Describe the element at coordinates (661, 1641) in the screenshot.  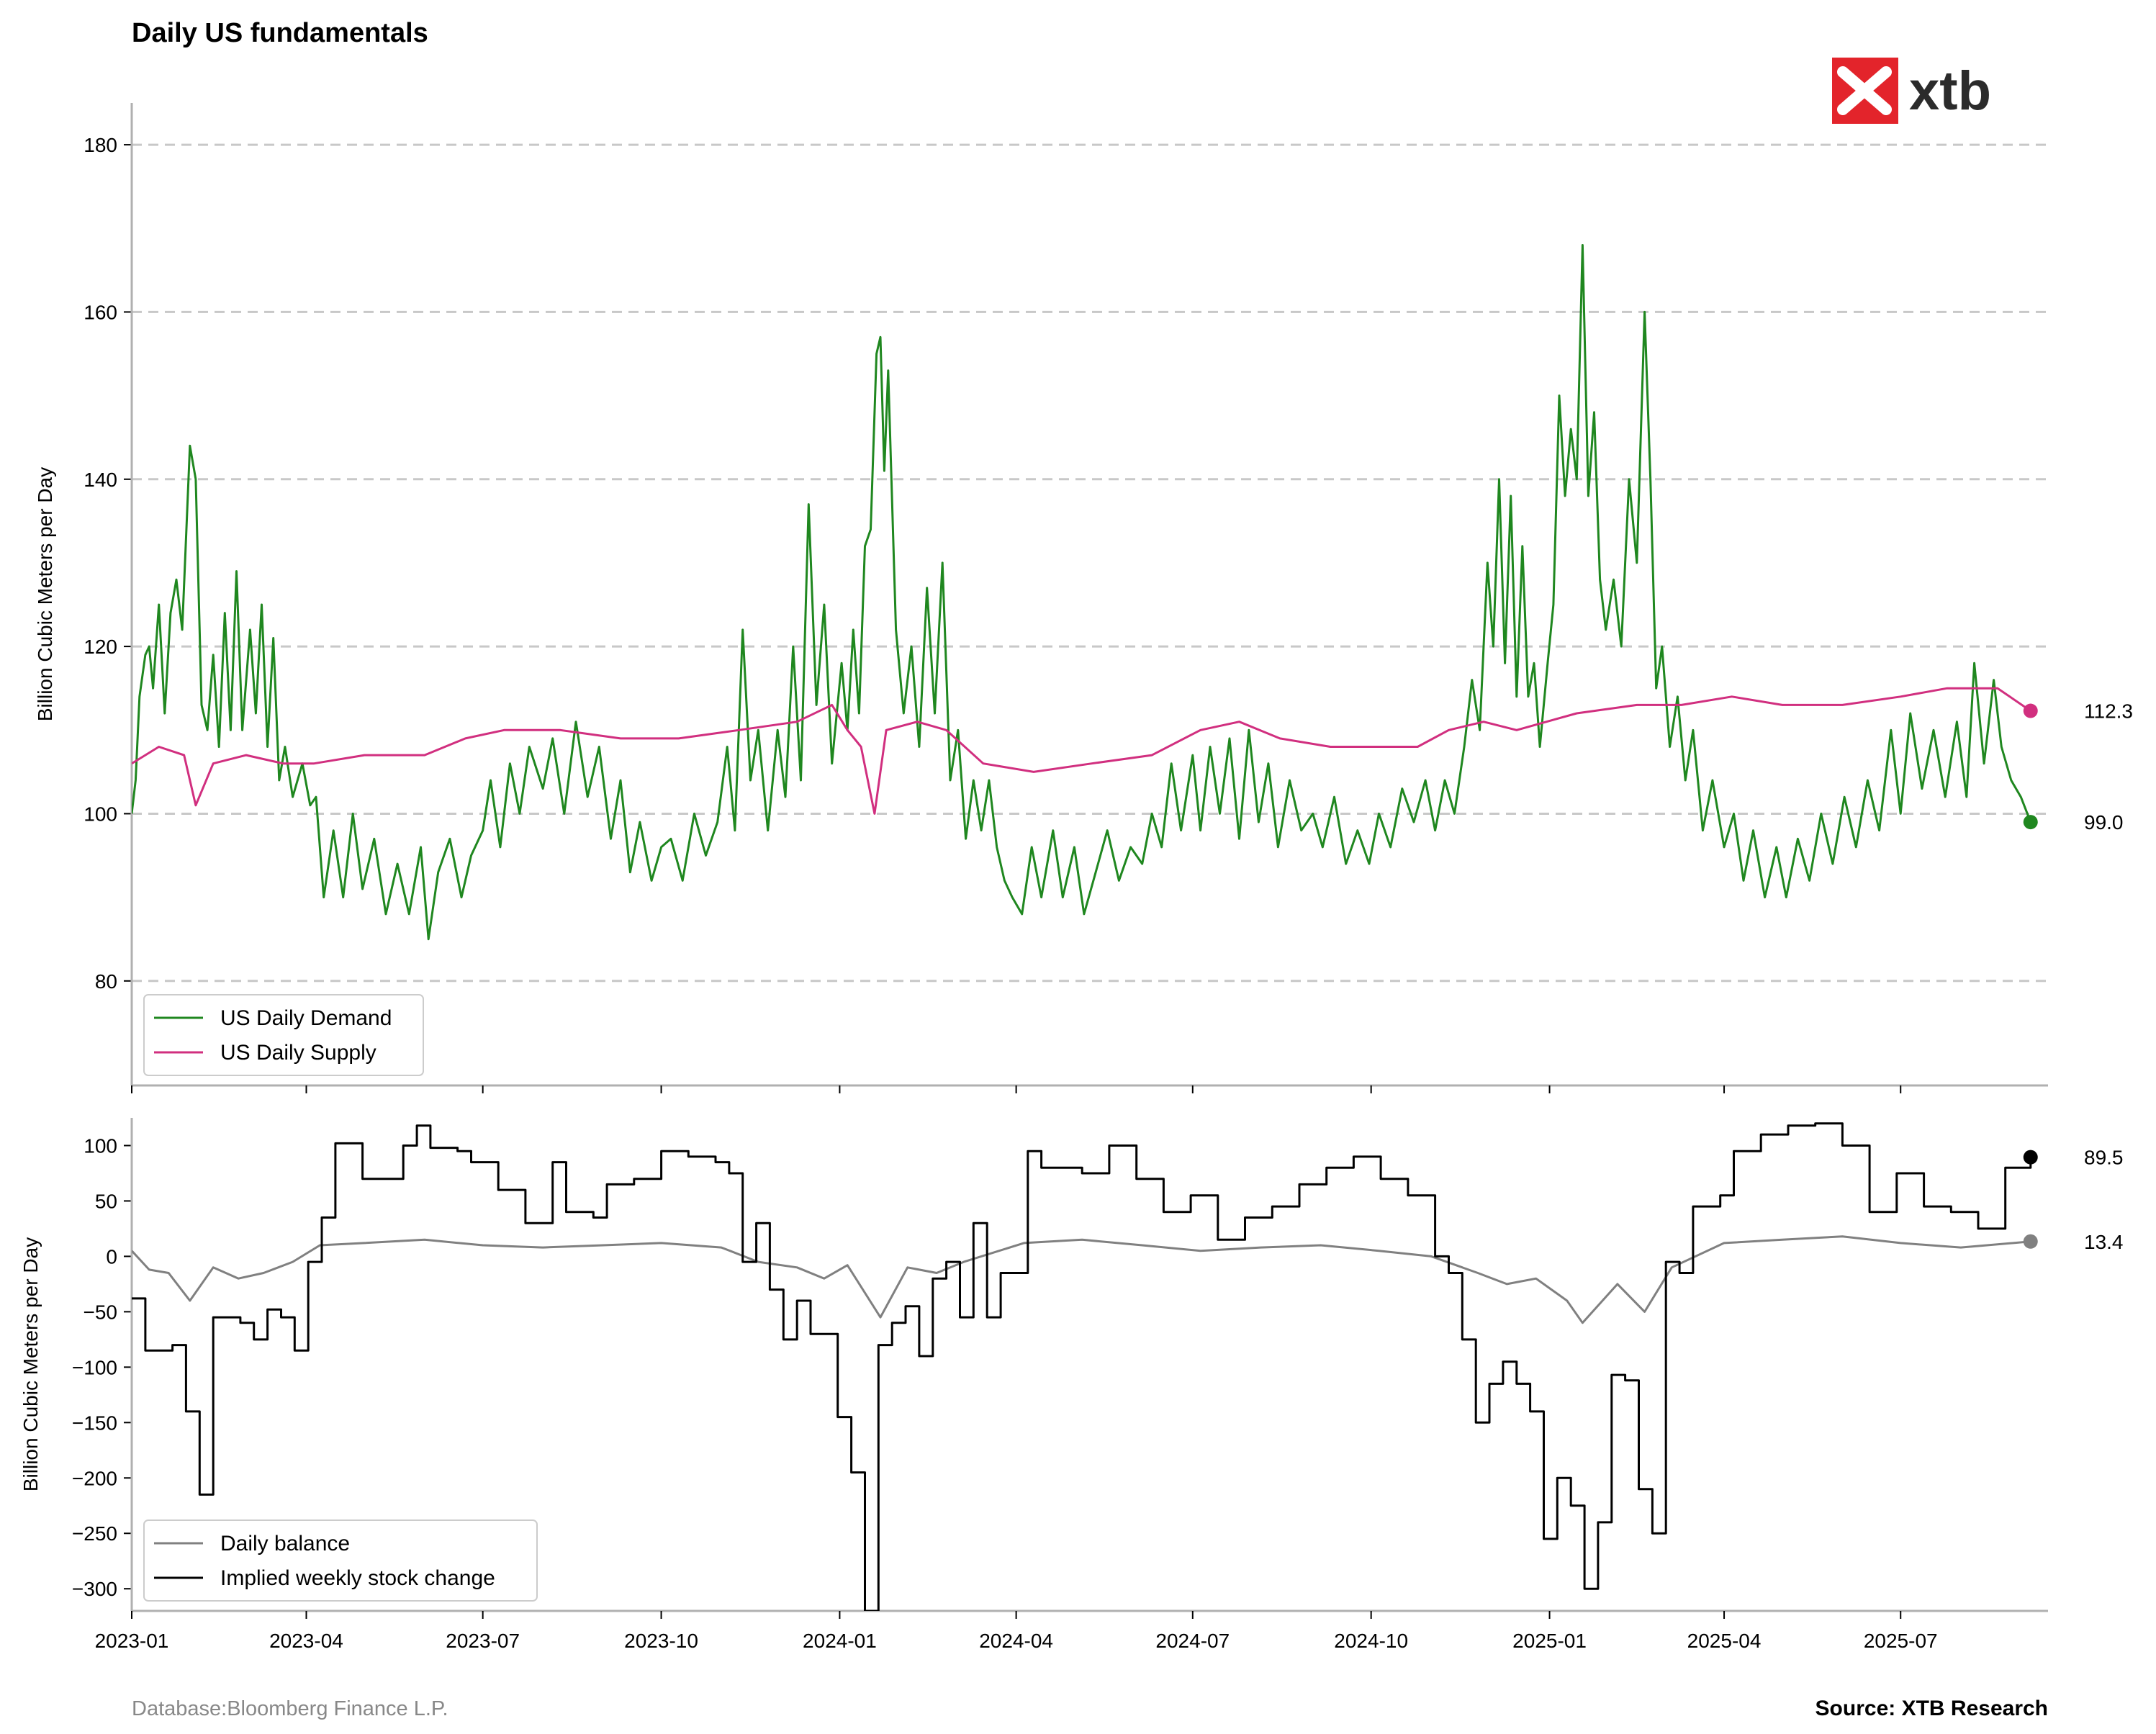
I see `x-tick-label: 2023-10` at that location.